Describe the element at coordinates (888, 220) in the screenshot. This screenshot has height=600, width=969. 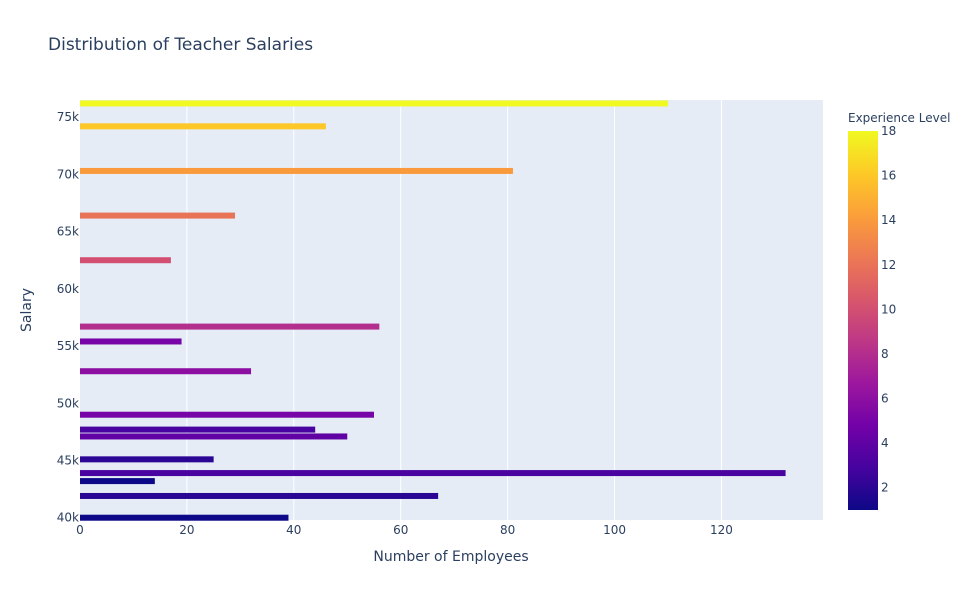
I see `colorbar-tick-label: 14` at that location.